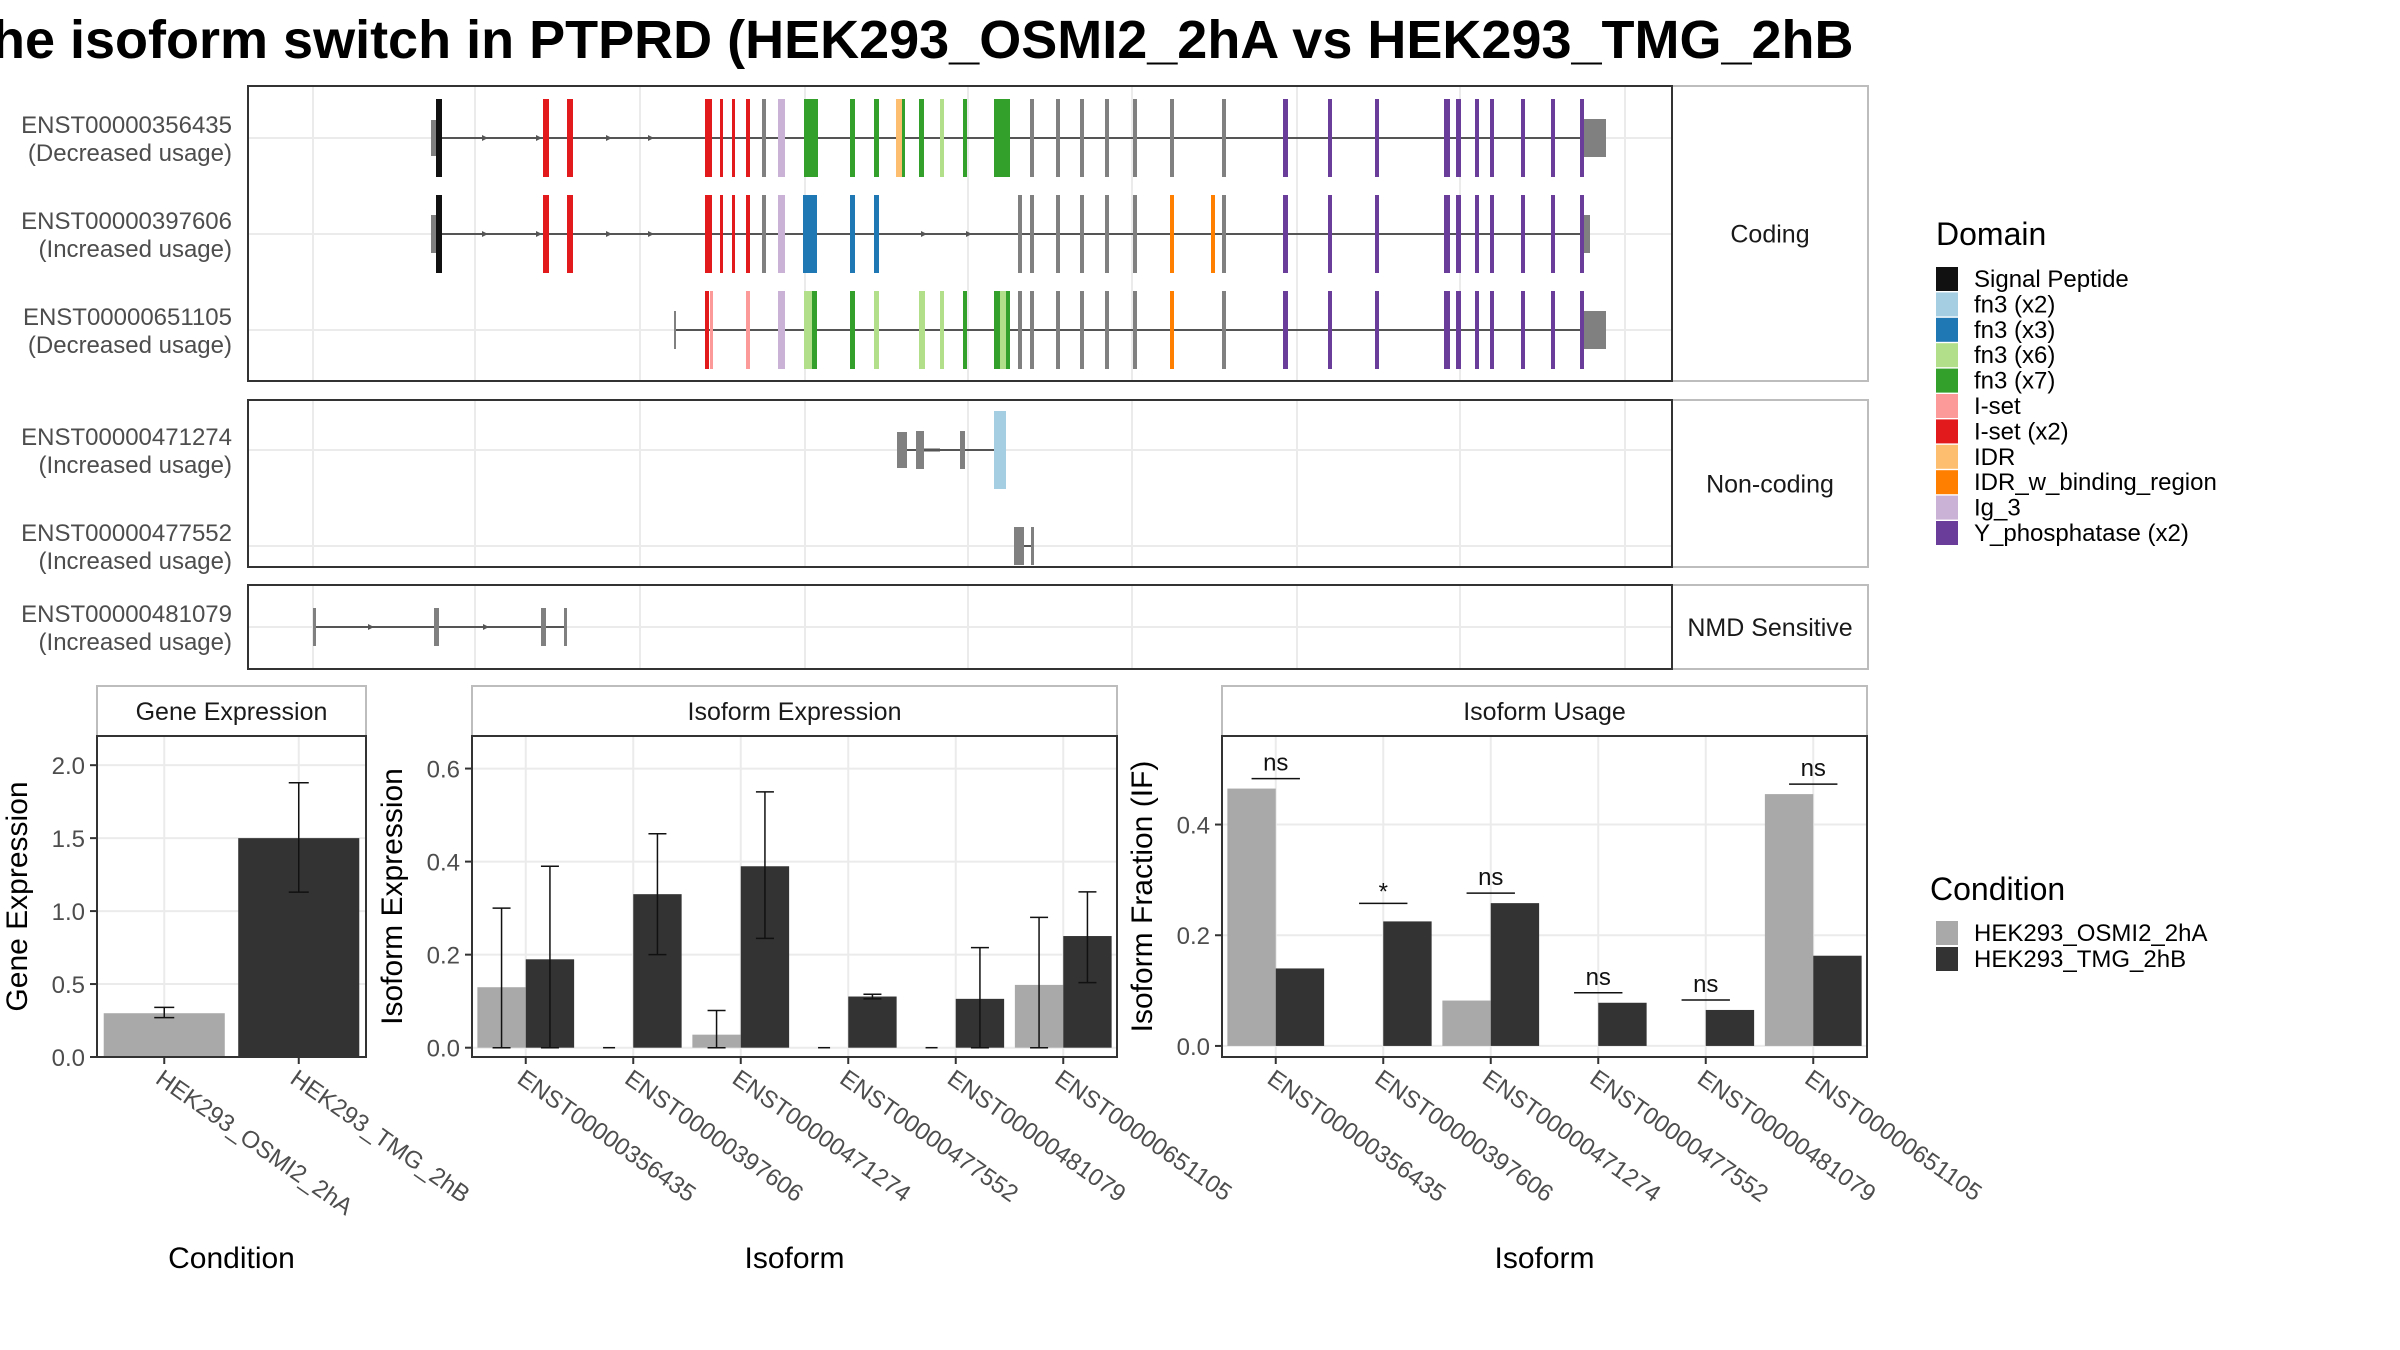  Describe the element at coordinates (1994, 457) in the screenshot. I see `domain-legend-label: IDR` at that location.